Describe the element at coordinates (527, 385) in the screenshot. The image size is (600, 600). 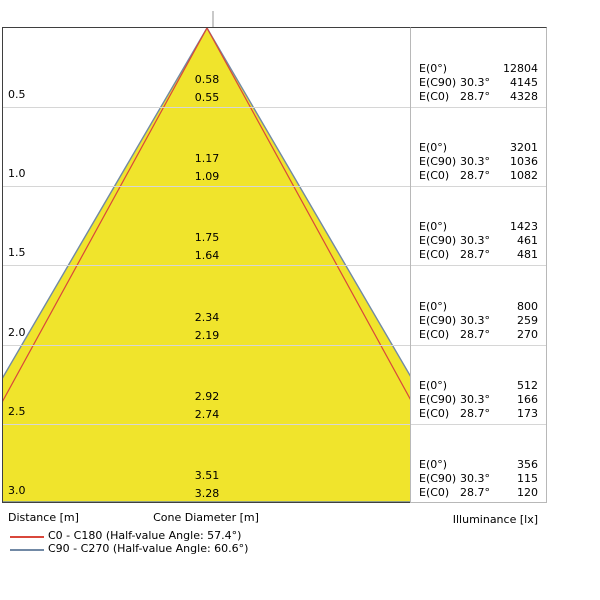
I see `e0-value: 512` at that location.